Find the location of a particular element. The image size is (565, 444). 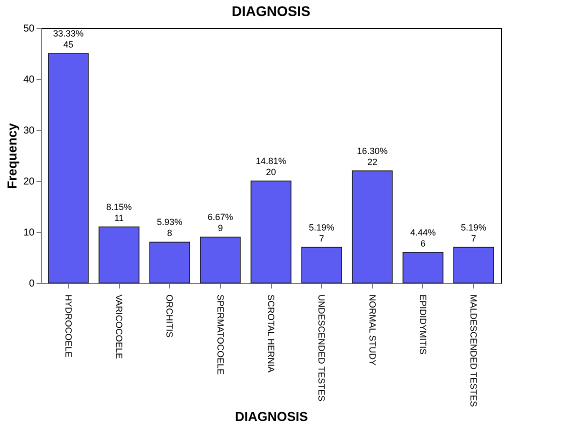

text: 14.81% 20 is located at coordinates (271, 166).